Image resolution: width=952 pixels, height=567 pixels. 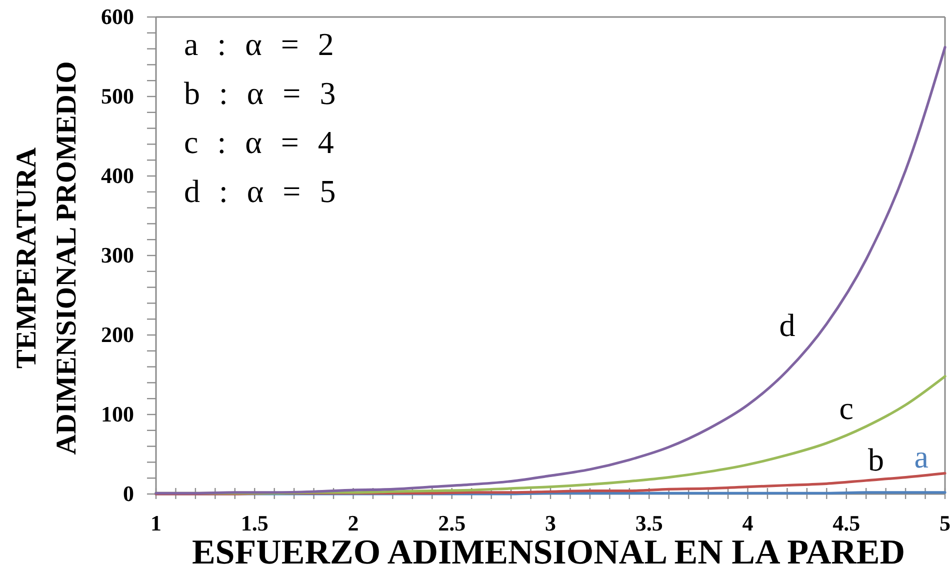 What do you see at coordinates (117, 96) in the screenshot?
I see `y-tick-label: 500` at bounding box center [117, 96].